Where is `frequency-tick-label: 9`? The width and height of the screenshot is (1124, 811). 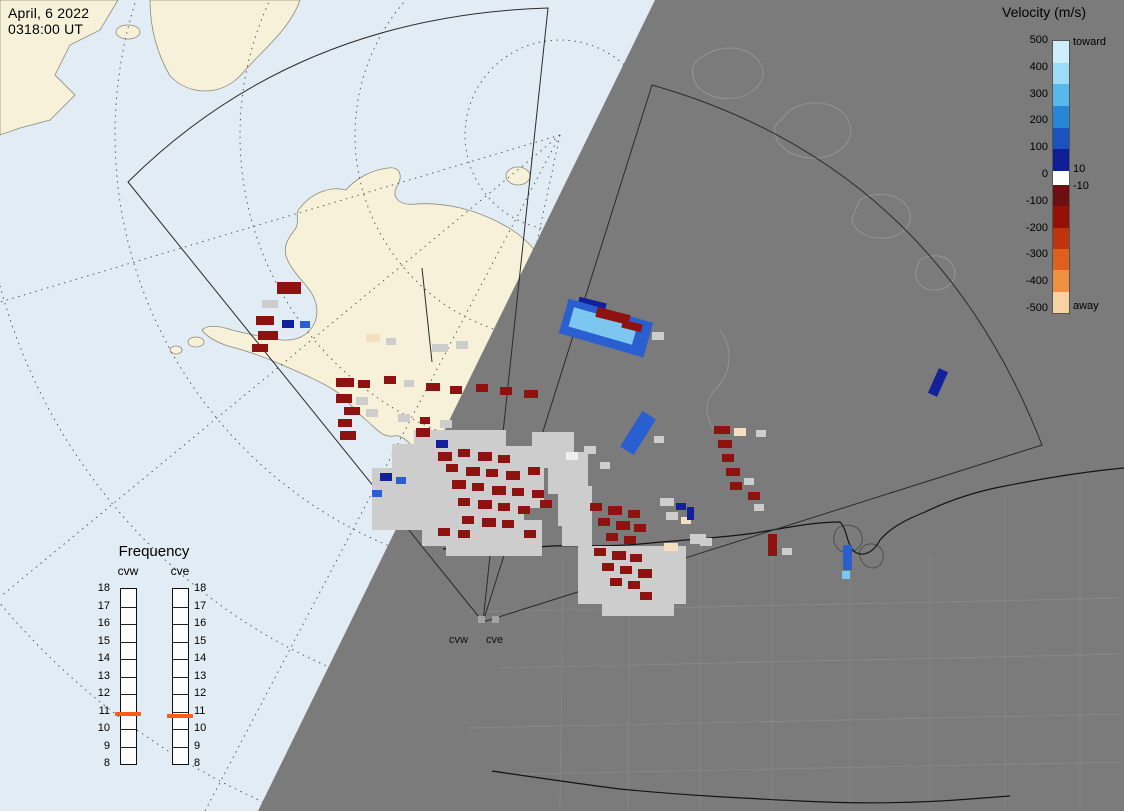
frequency-tick-label: 9 is located at coordinates (197, 745).